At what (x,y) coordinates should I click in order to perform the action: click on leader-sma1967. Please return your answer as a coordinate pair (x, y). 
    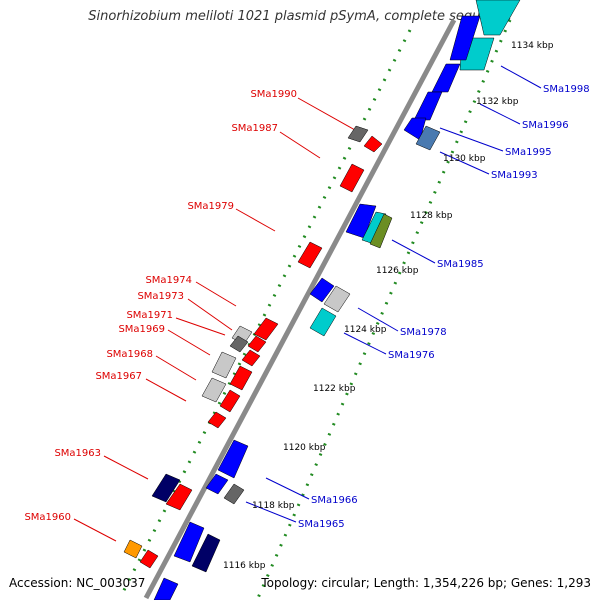
    Looking at the image, I should click on (166, 390).